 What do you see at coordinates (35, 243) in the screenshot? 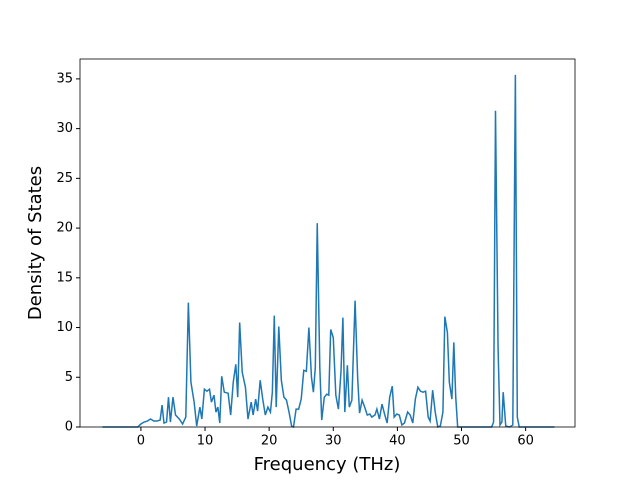
I see `y-axis-label: Density of States` at bounding box center [35, 243].